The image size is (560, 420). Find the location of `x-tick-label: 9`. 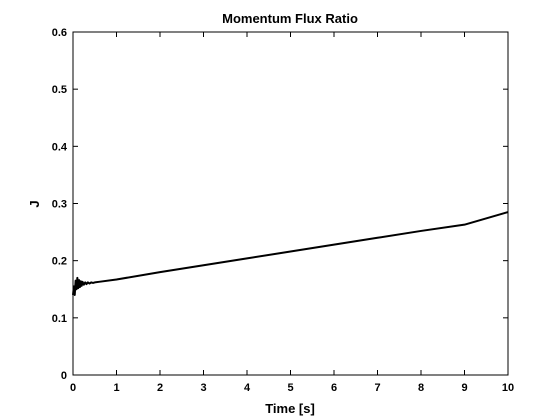

x-tick-label: 9 is located at coordinates (464, 388).